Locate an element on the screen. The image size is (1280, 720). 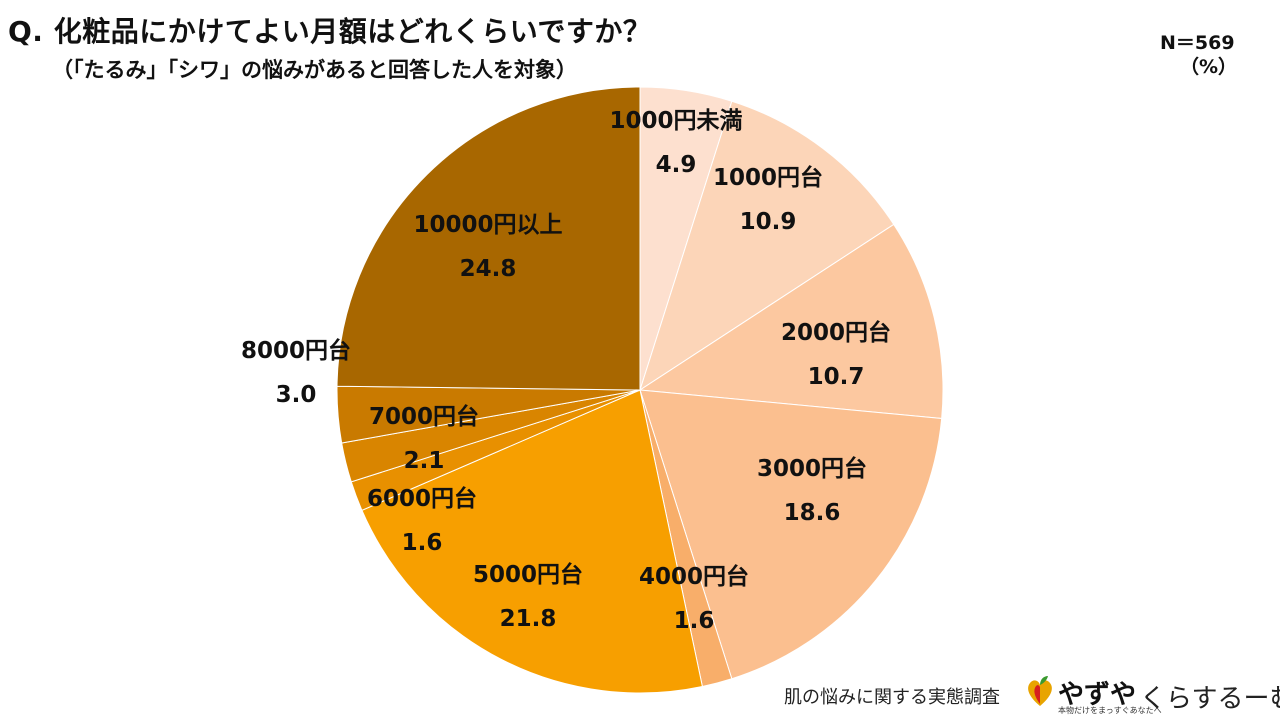
slice-category-label: 4000円台 is located at coordinates (694, 576).